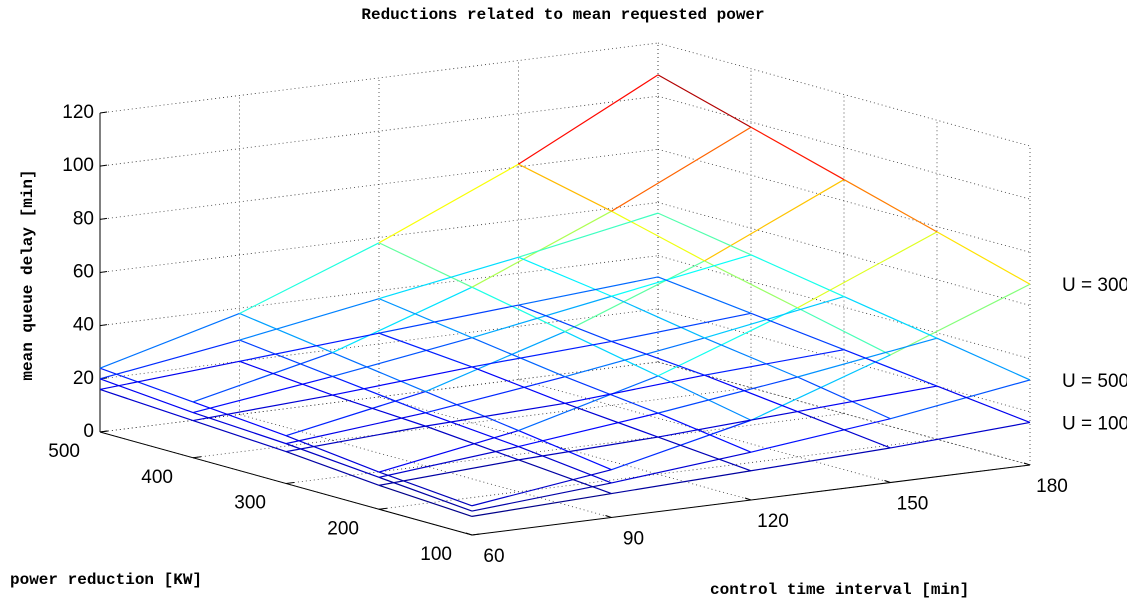 This screenshot has height=603, width=1127. What do you see at coordinates (1094, 381) in the screenshot?
I see `series-label: U = 5000` at bounding box center [1094, 381].